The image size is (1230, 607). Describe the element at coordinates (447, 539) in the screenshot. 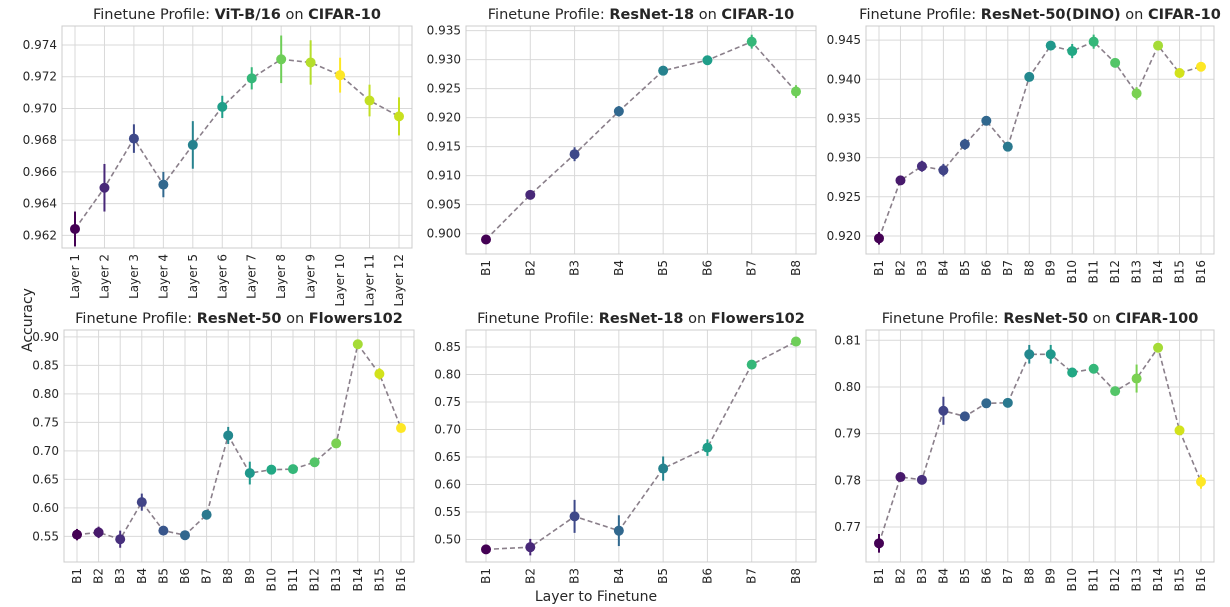

I see `y-tick-label: 0.50` at that location.